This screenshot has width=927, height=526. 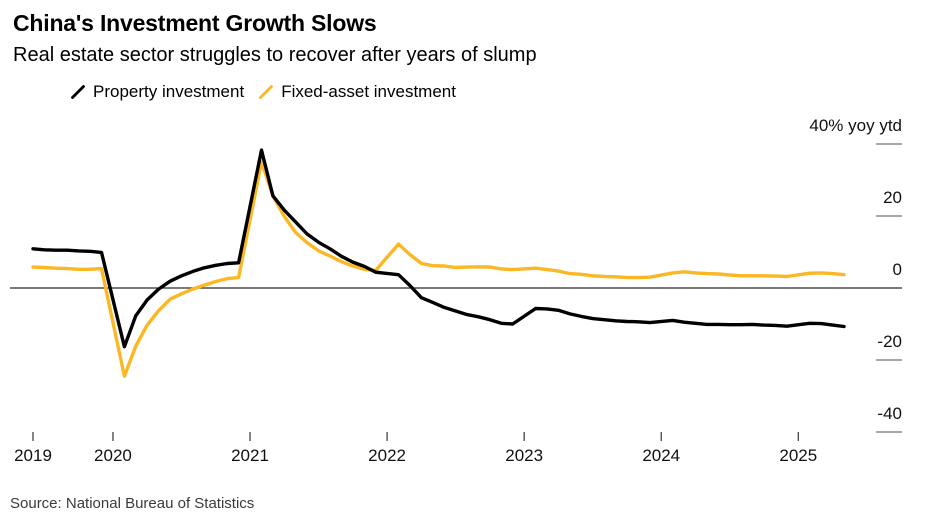 I want to click on legend-item-fixed-asset-investment: Fixed-asset investment, so click(x=357, y=92).